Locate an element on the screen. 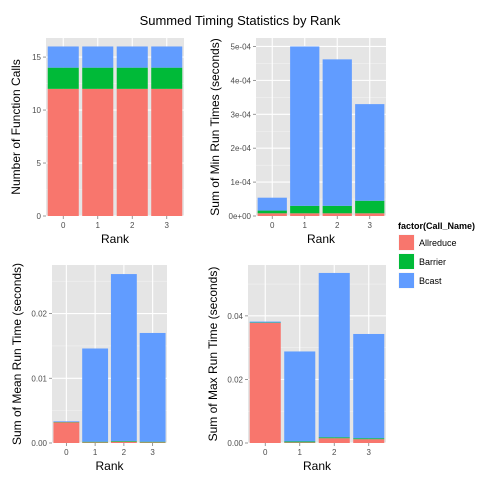  legend-items: Allreduce Barrier Bcast is located at coordinates (427, 261).